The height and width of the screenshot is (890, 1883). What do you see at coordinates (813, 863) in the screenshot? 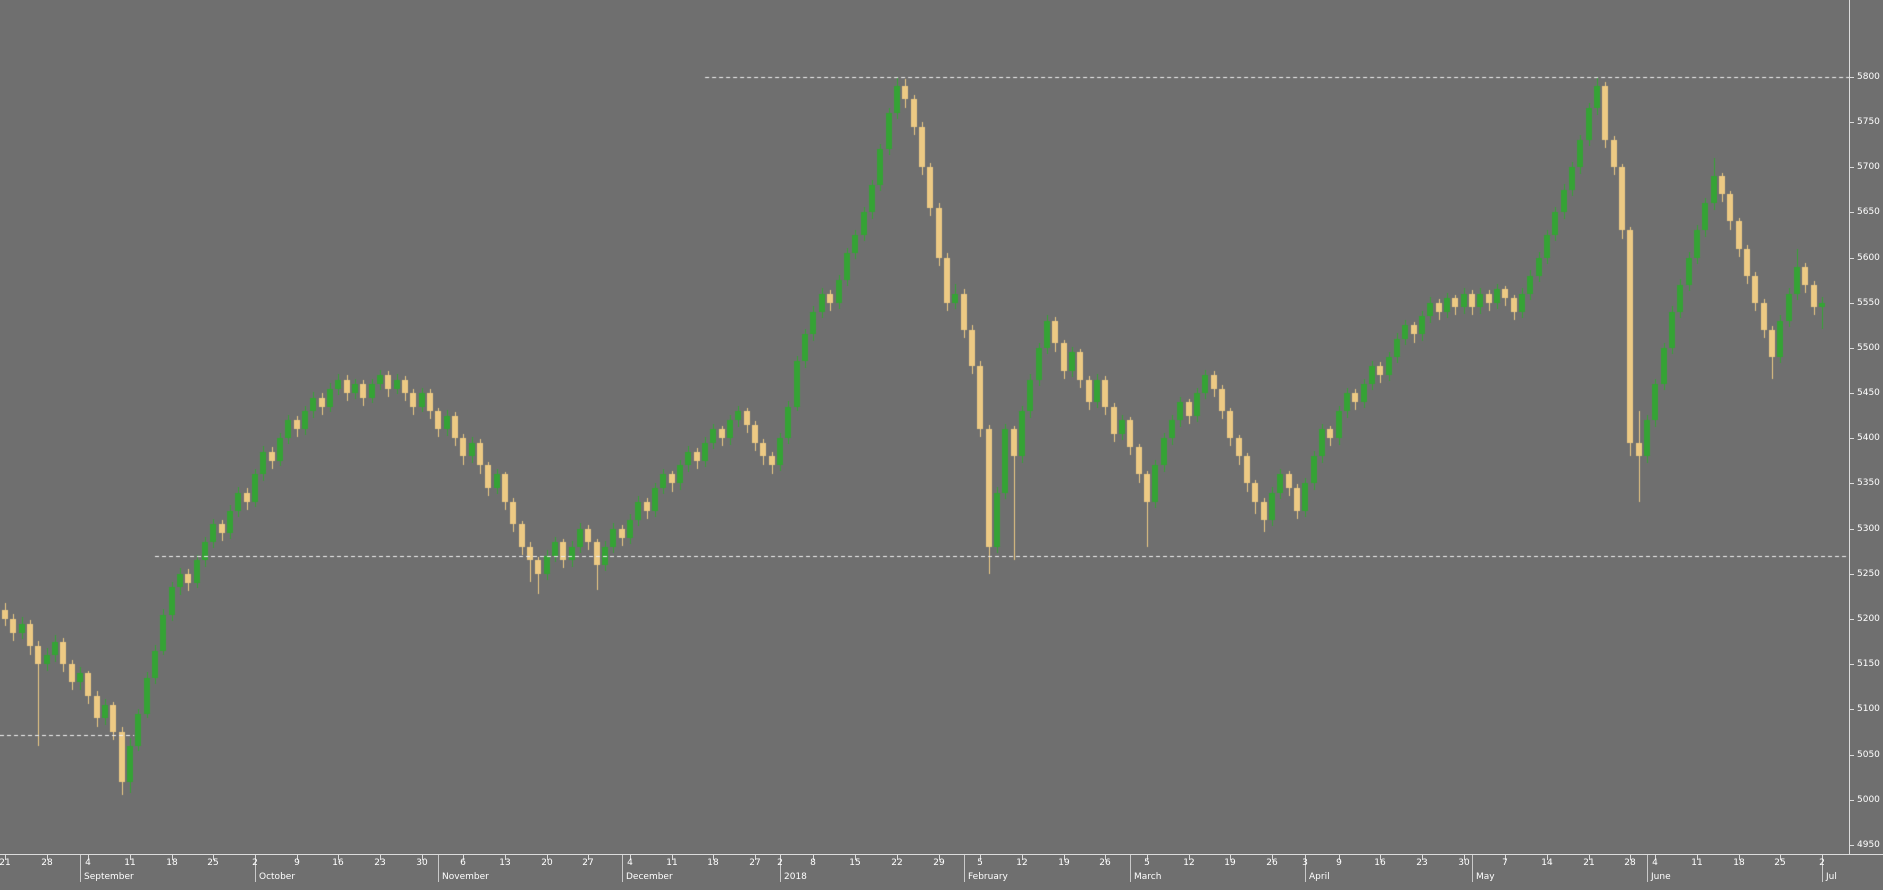
I see `time-axis-label: 8` at bounding box center [813, 863].